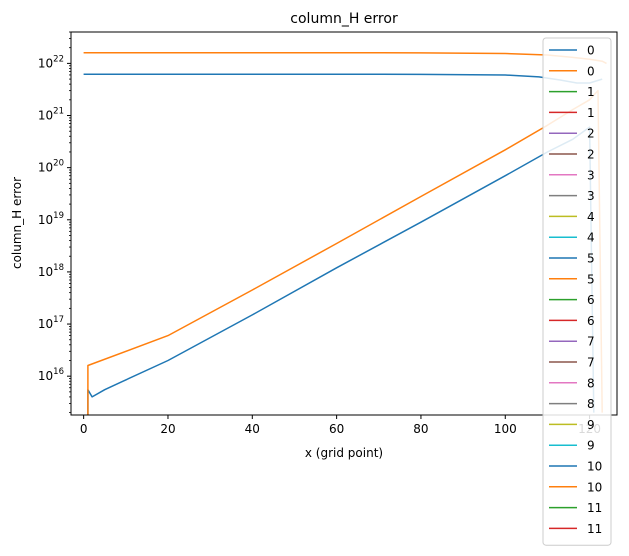 This screenshot has width=629, height=556. I want to click on x-tick-label: 80, so click(420, 429).